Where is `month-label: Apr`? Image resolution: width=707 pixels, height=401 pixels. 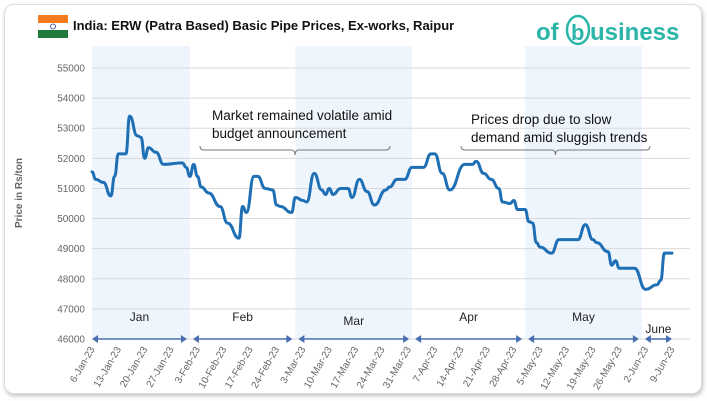 month-label: Apr is located at coordinates (468, 317).